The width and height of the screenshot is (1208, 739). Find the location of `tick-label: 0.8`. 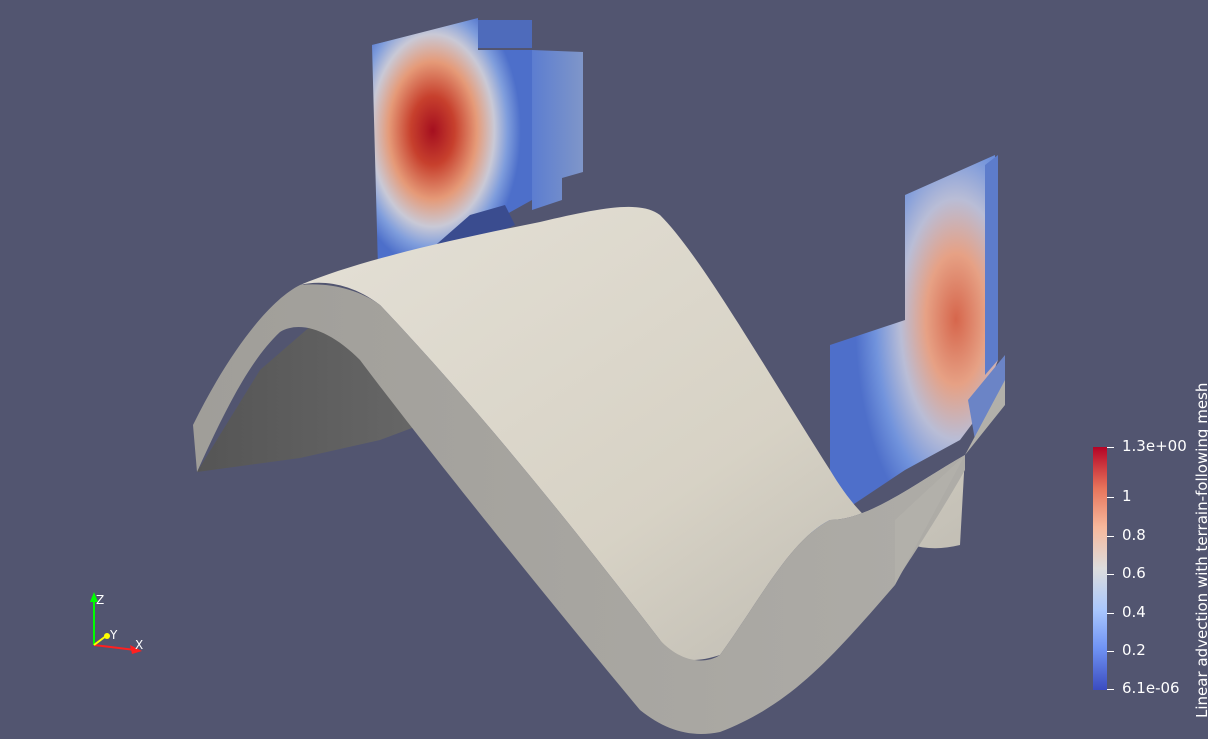

tick-label: 0.8 is located at coordinates (1134, 535).